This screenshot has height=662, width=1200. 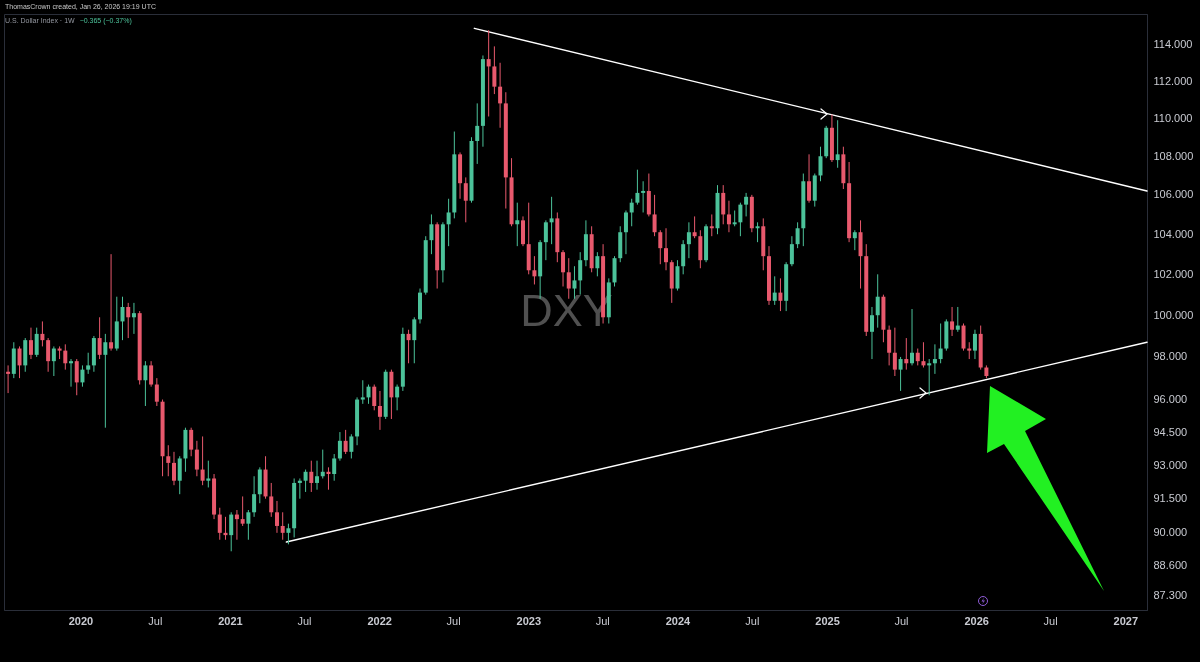 What do you see at coordinates (1170, 356) in the screenshot?
I see `y-tick-label: 98.000` at bounding box center [1170, 356].